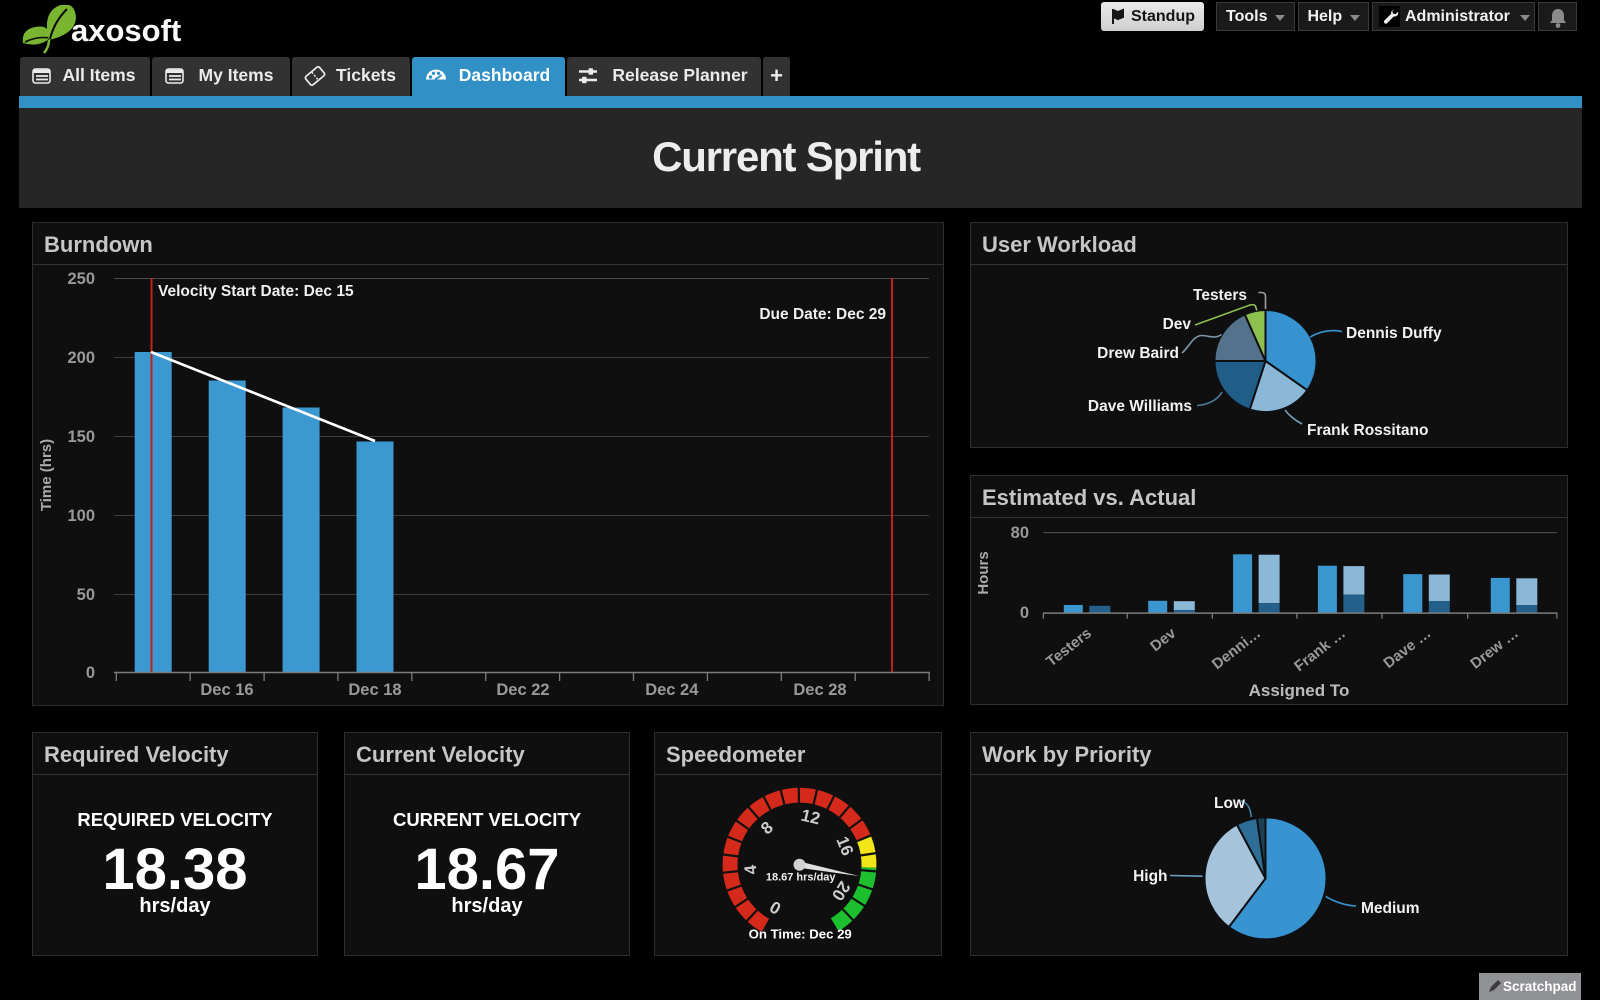  Describe the element at coordinates (1150, 876) in the screenshot. I see `svg-text: High` at that location.